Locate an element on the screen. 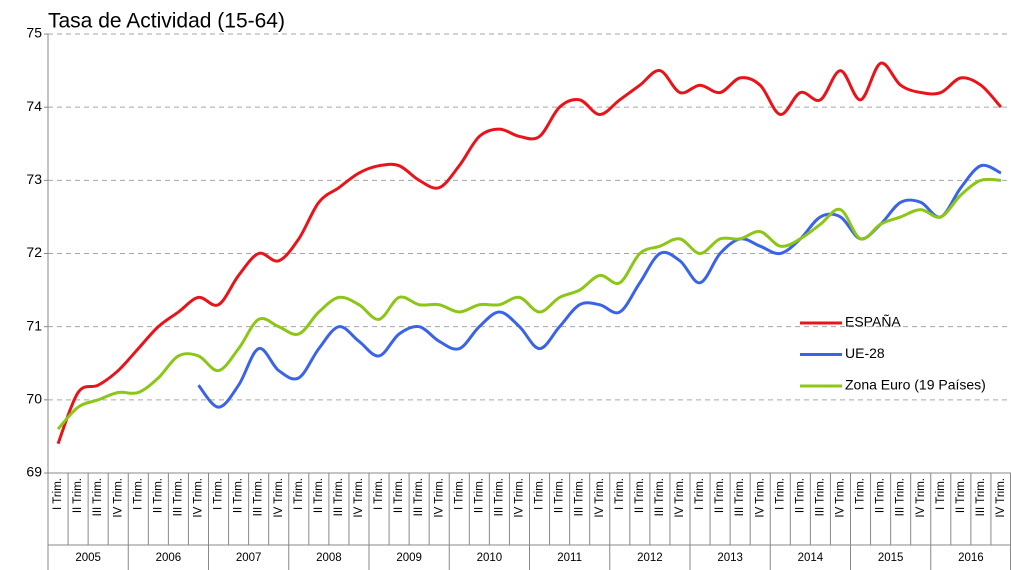 This screenshot has width=1011, height=570. legend-label: UE-28 is located at coordinates (865, 353).